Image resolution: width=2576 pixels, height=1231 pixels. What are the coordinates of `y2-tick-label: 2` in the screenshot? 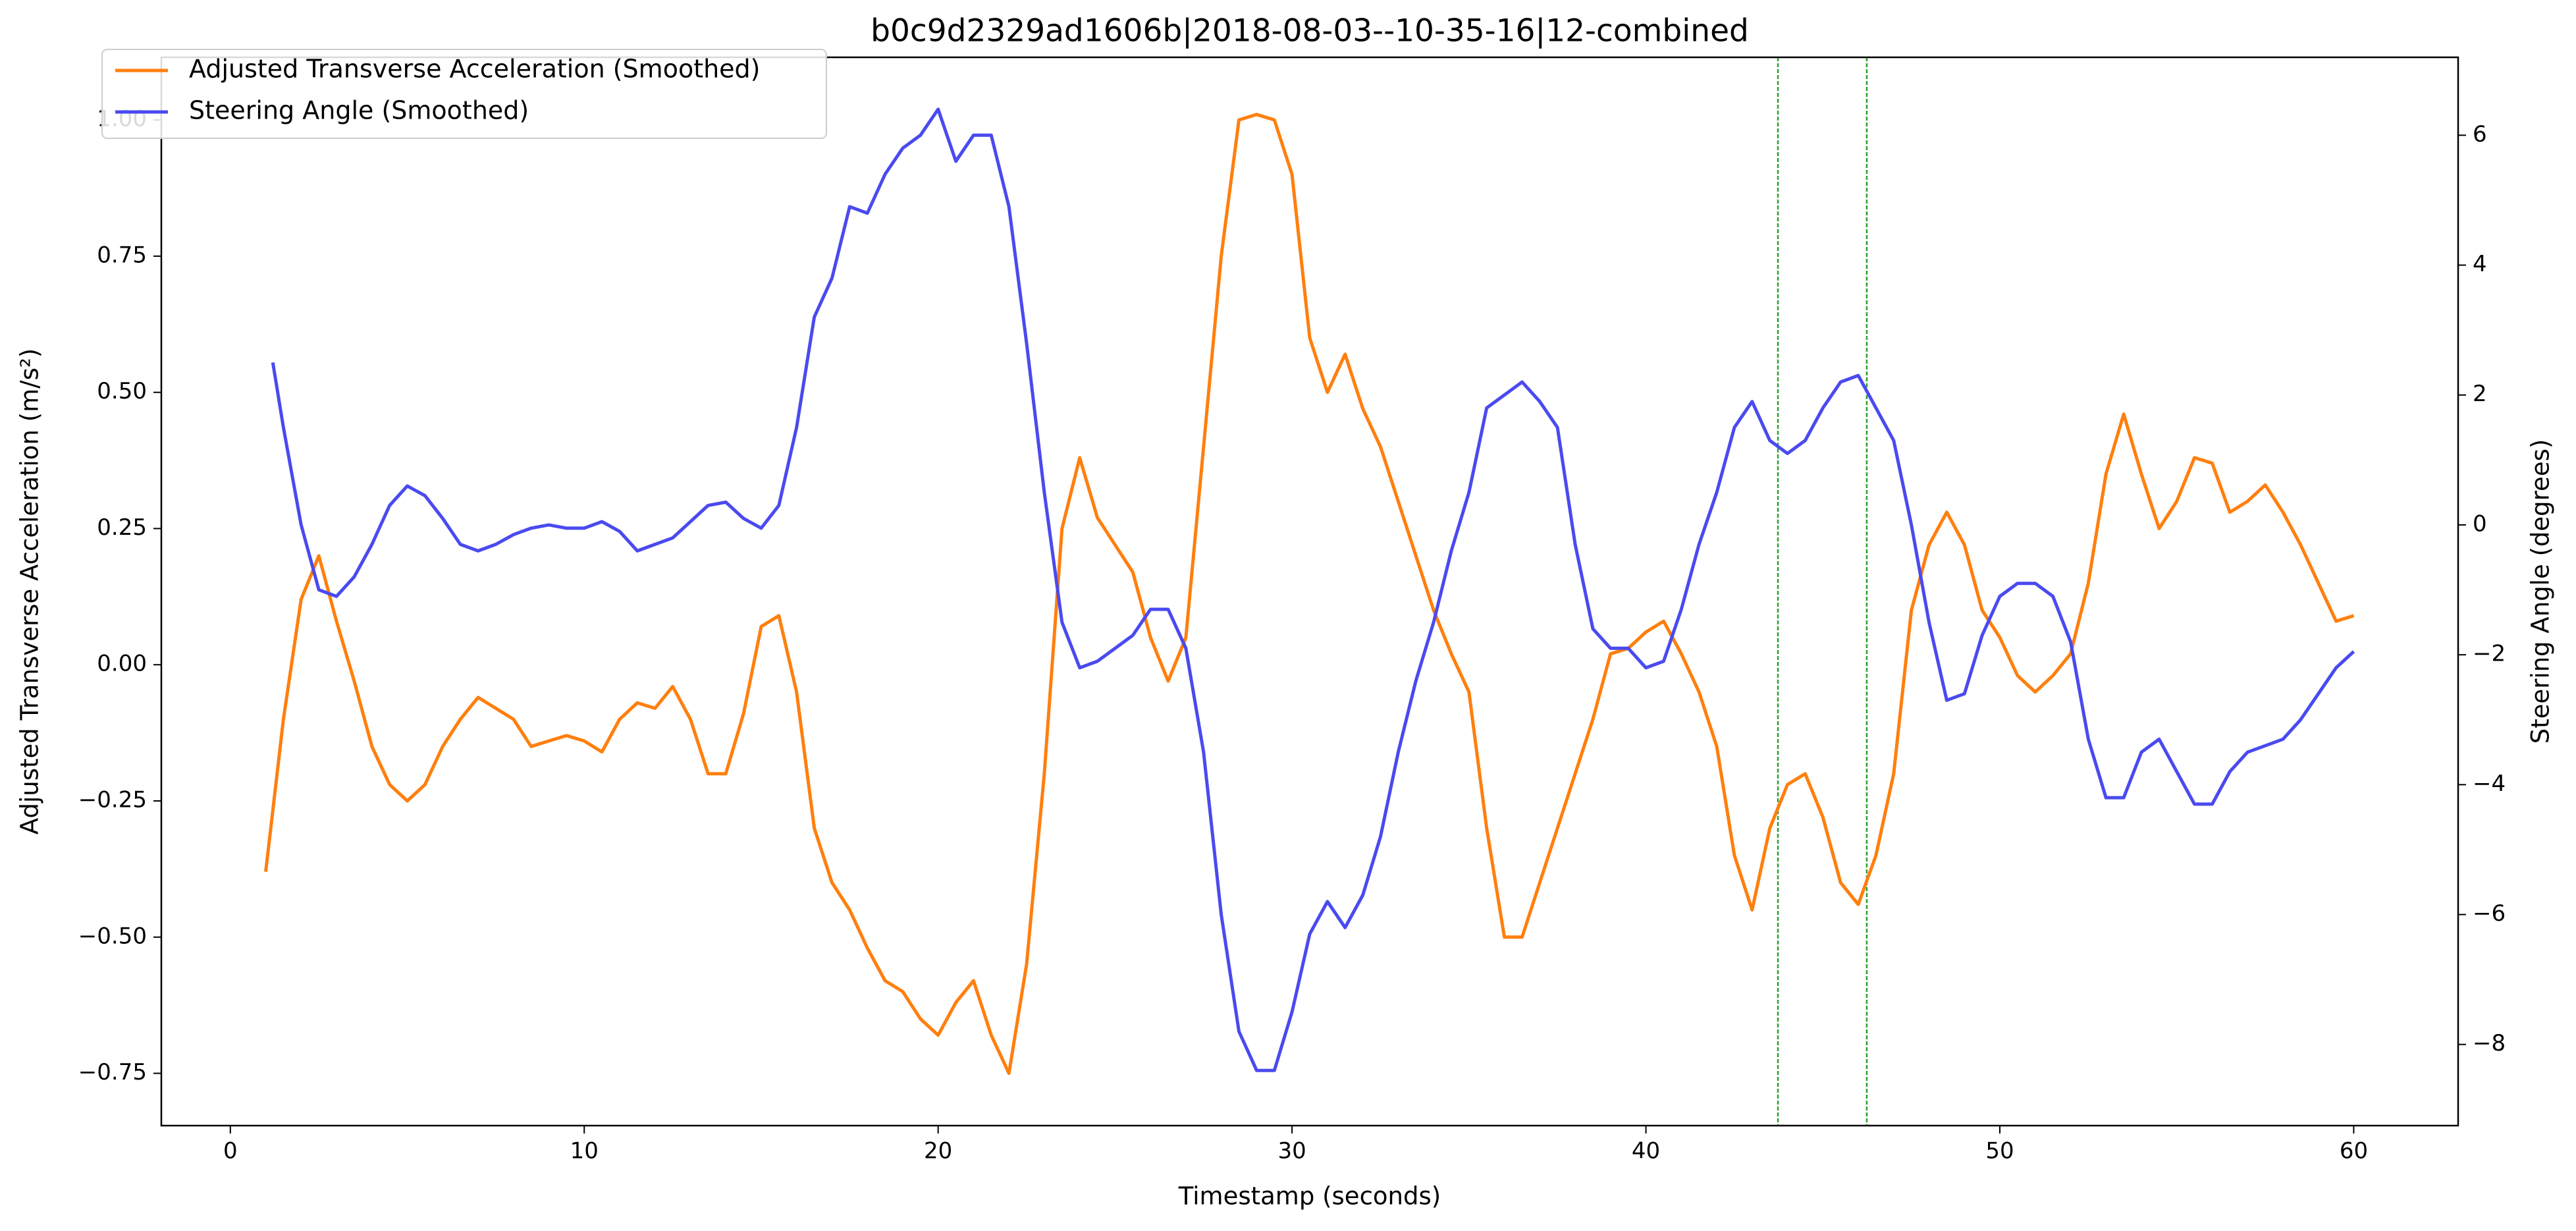 It's located at (2480, 394).